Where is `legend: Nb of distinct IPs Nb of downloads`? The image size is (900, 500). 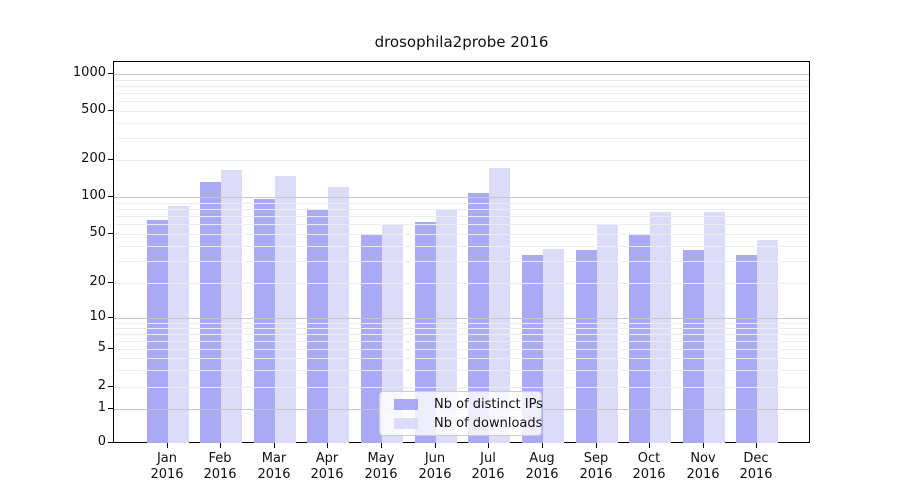
legend: Nb of distinct IPs Nb of downloads is located at coordinates (461, 413).